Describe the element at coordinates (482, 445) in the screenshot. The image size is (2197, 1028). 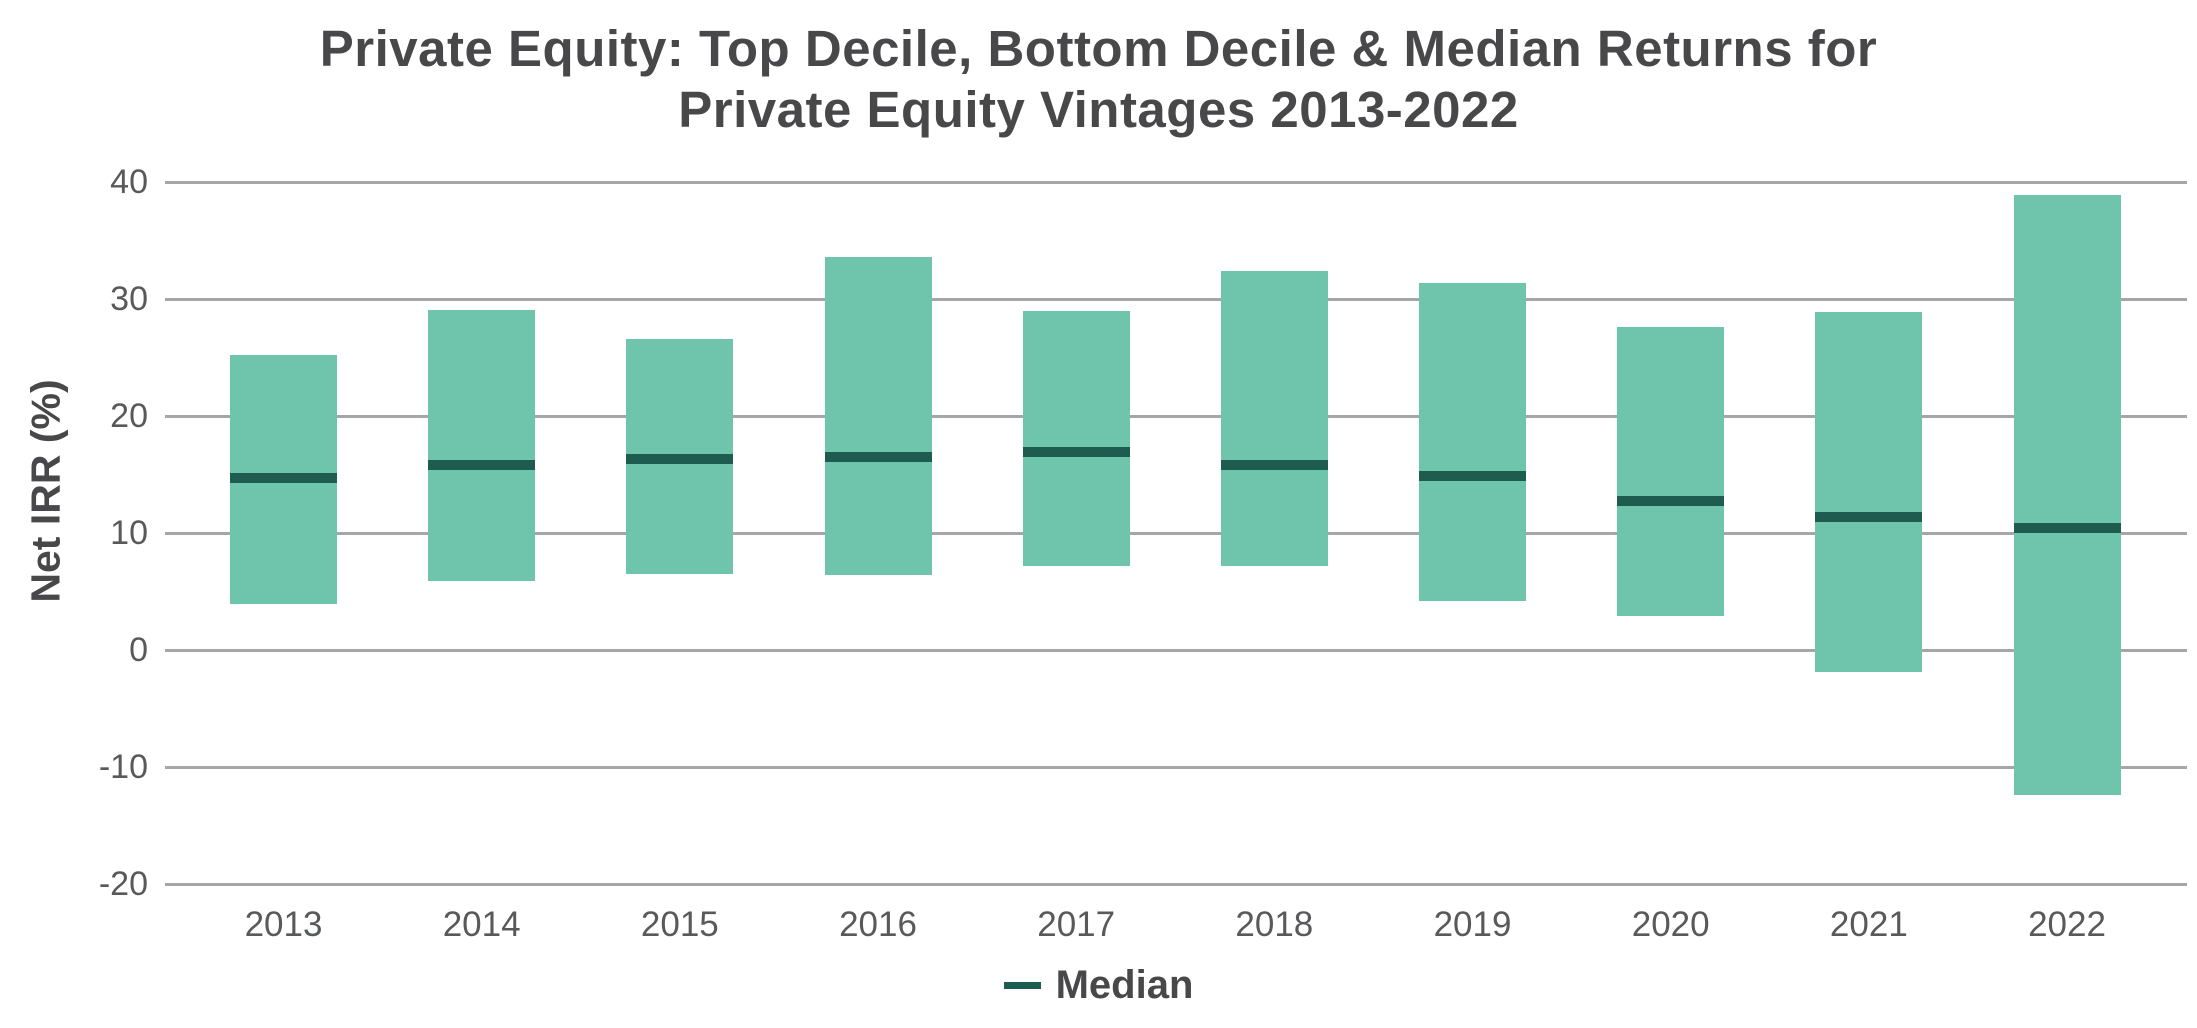
I see `bar-2014` at that location.